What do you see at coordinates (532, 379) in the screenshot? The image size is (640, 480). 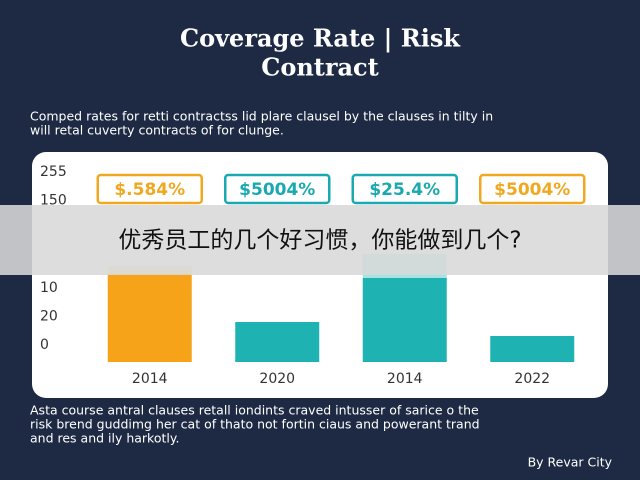 I see `x-tick-label: 2022` at bounding box center [532, 379].